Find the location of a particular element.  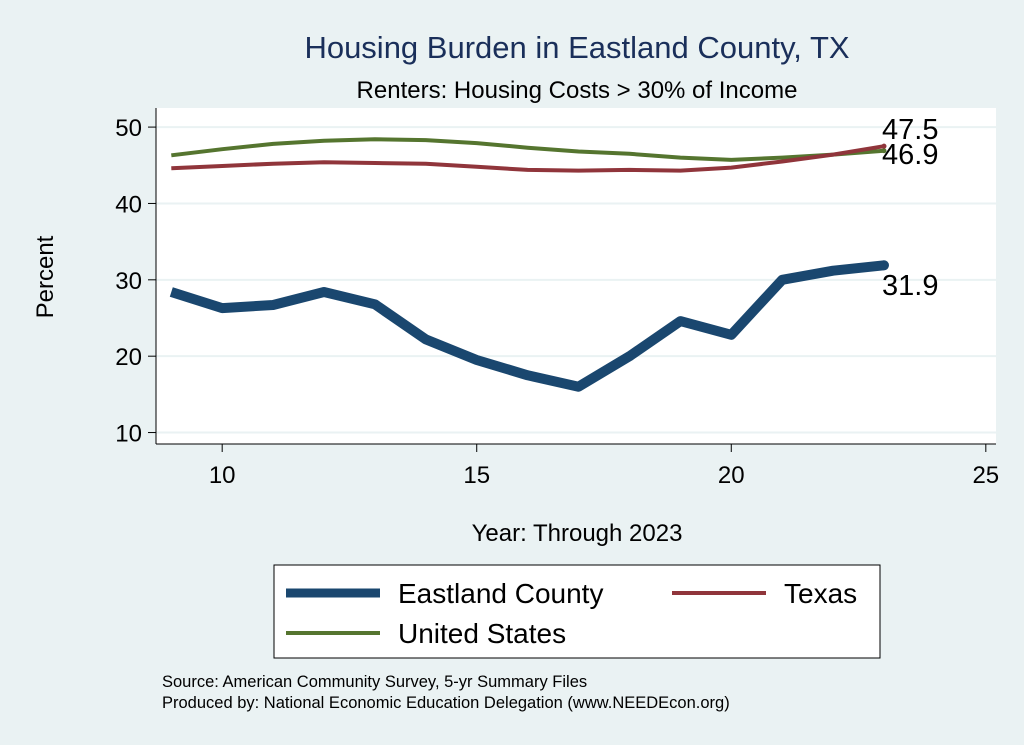

series-line-texas is located at coordinates (528, 158).